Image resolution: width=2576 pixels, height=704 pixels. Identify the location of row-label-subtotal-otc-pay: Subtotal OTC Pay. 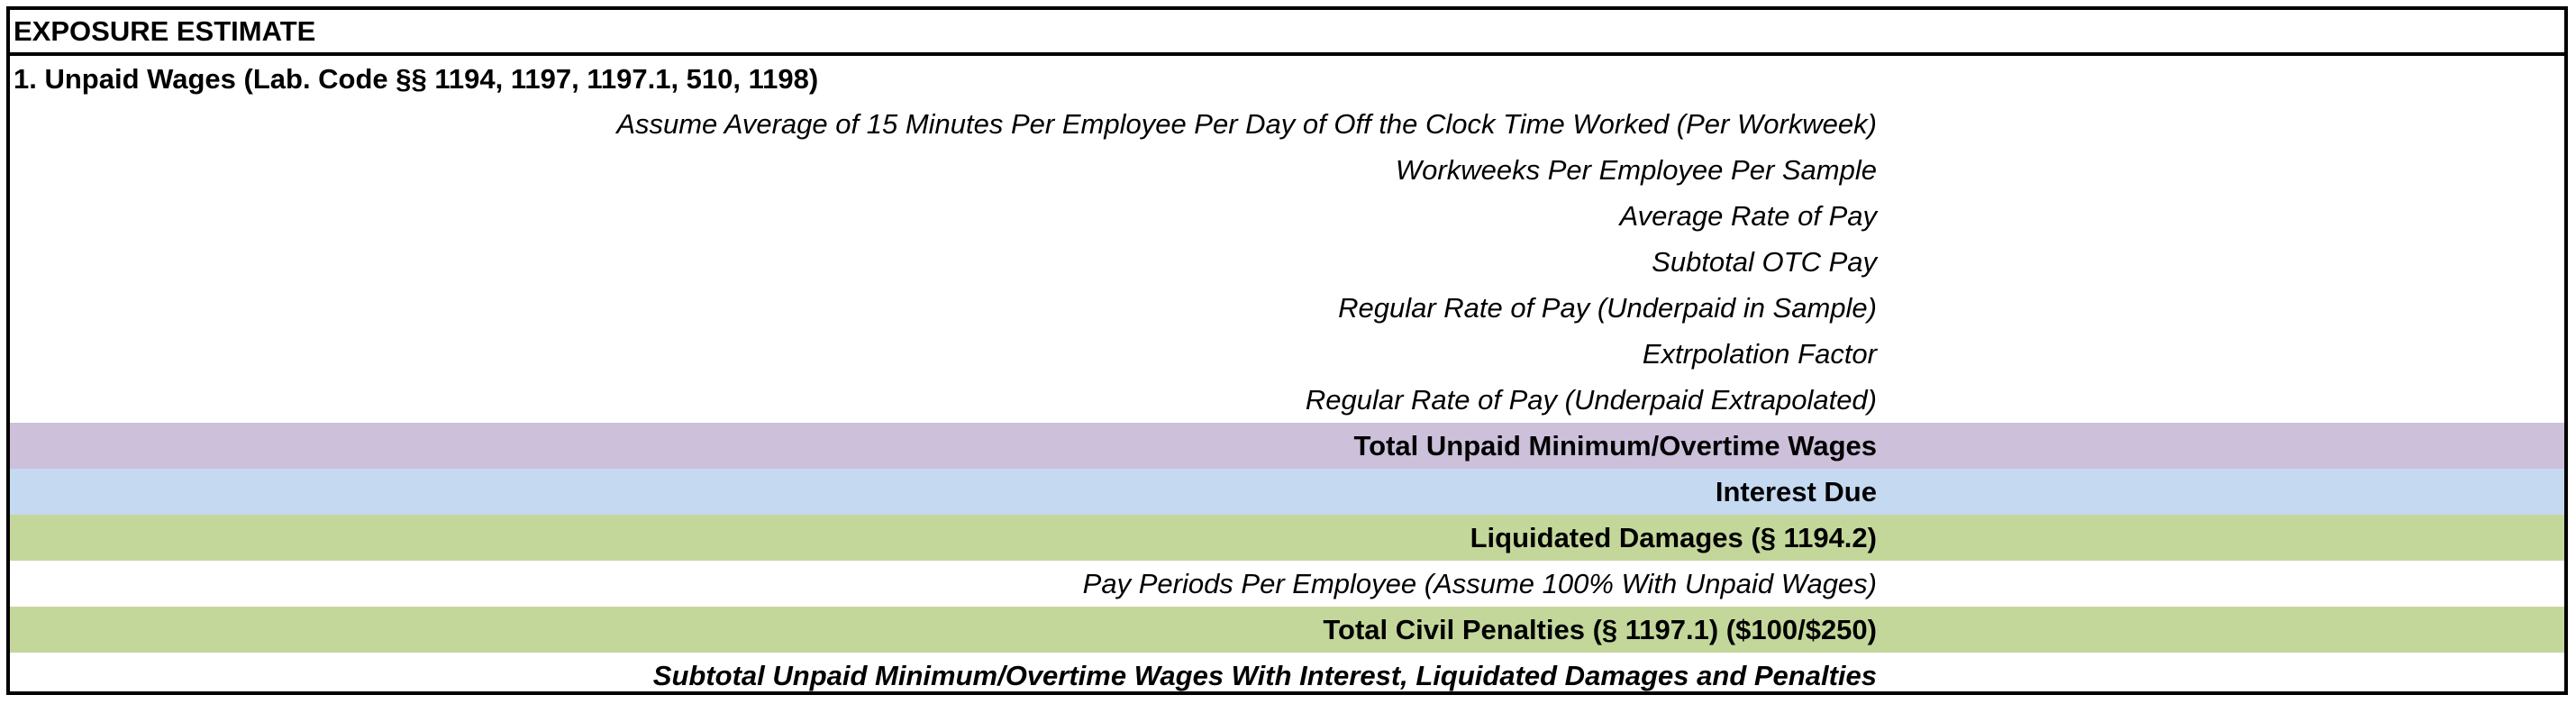
(1764, 262).